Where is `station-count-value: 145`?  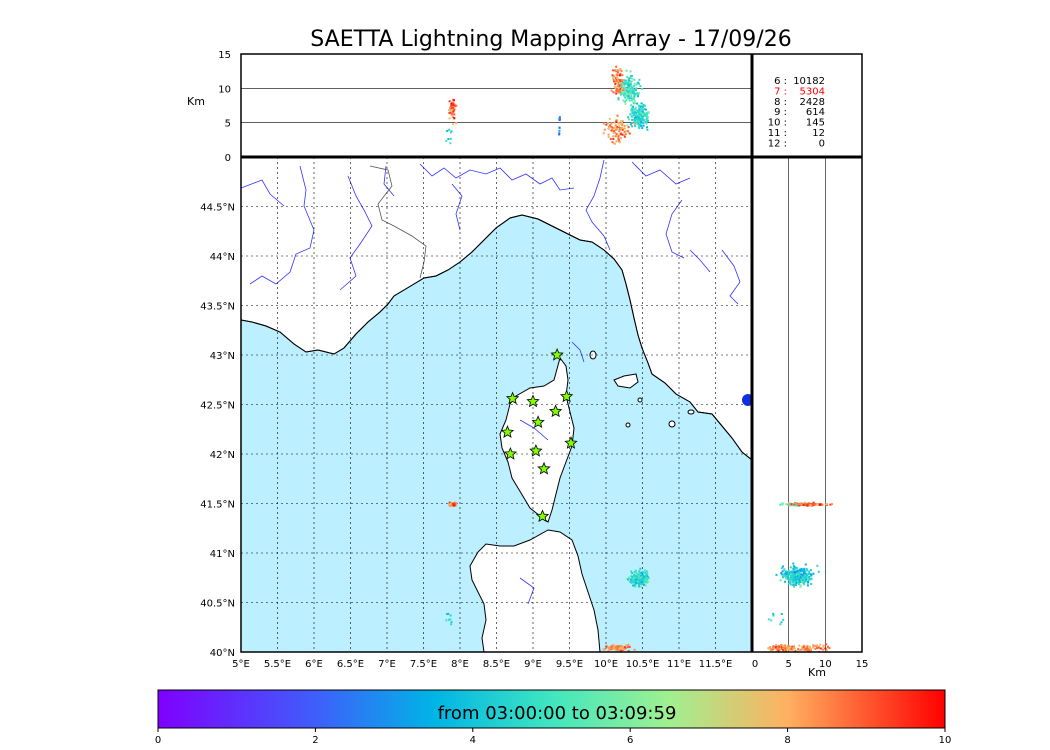 station-count-value: 145 is located at coordinates (815, 123).